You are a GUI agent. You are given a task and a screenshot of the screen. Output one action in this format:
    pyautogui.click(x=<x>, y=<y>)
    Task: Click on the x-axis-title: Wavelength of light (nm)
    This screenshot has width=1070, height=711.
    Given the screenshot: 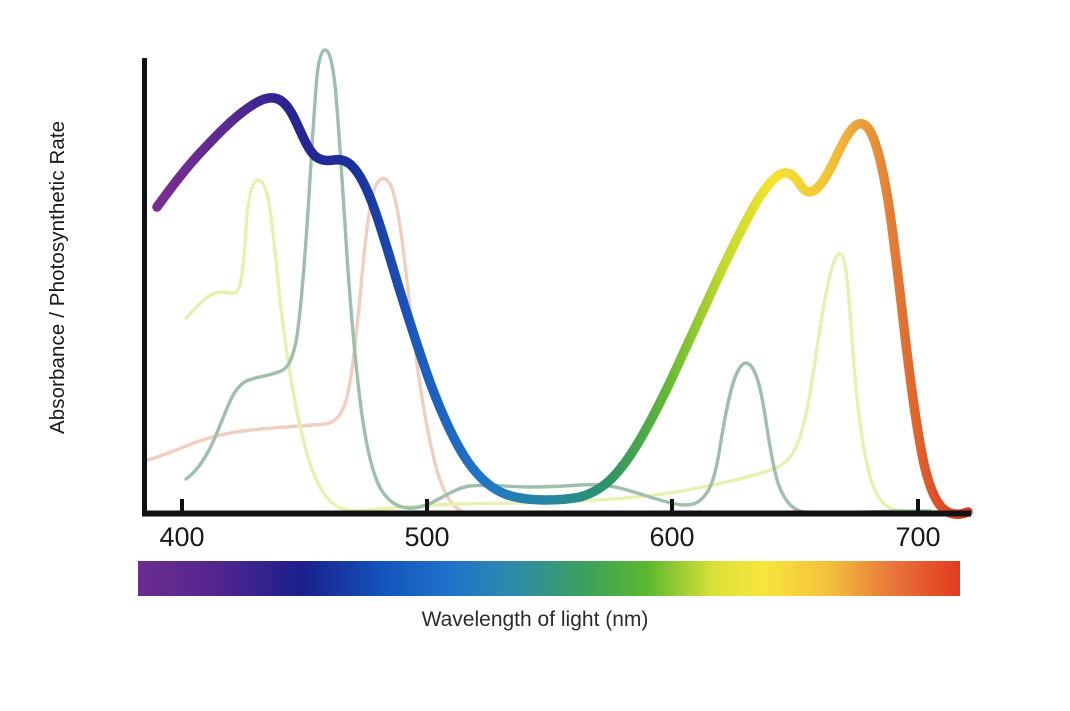 What is the action you would take?
    pyautogui.click(x=535, y=619)
    